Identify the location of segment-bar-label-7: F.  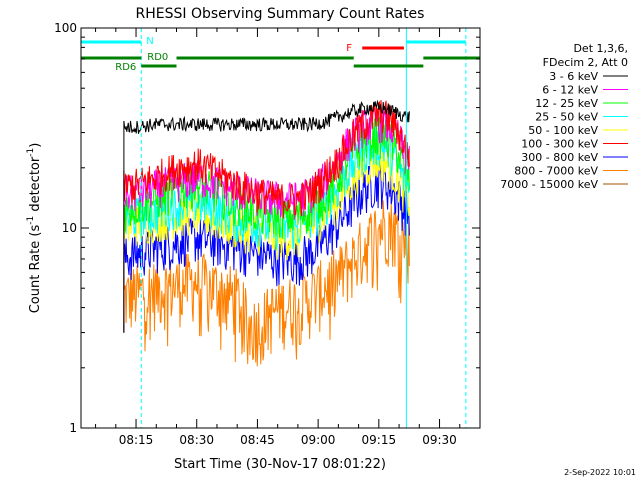
(349, 48).